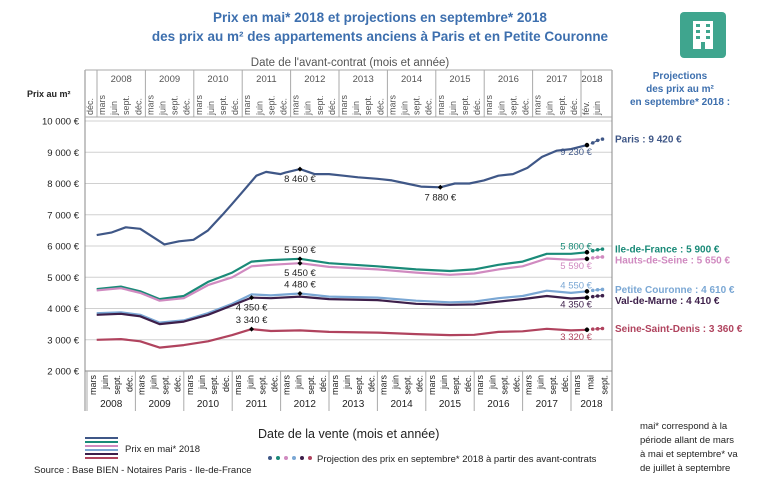 This screenshot has height=489, width=760. I want to click on data-label: 3 340 €, so click(252, 320).